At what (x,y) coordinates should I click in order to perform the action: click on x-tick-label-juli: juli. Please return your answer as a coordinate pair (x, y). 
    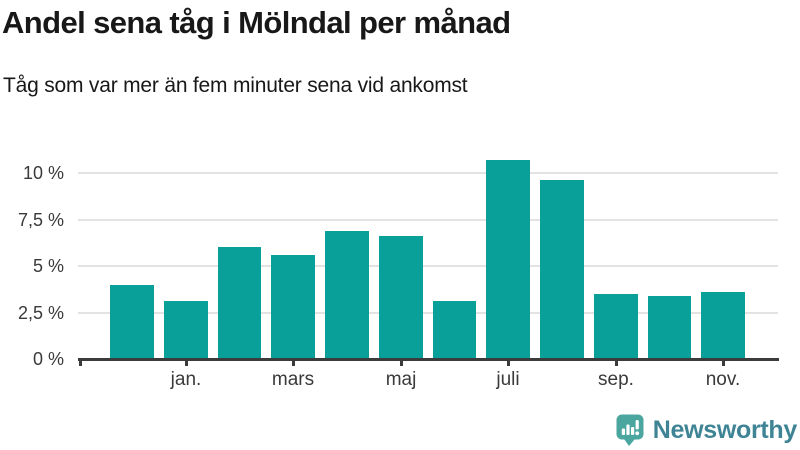
    Looking at the image, I should click on (508, 379).